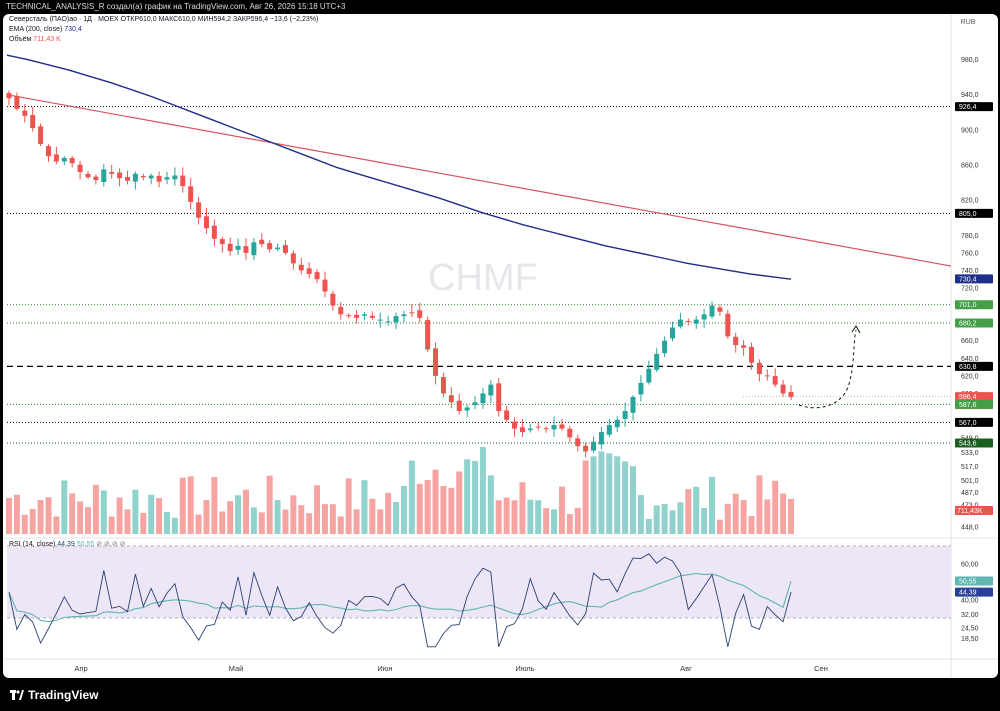 Image resolution: width=1000 pixels, height=711 pixels. Describe the element at coordinates (970, 289) in the screenshot. I see `price-tick-label: 720,0` at that location.